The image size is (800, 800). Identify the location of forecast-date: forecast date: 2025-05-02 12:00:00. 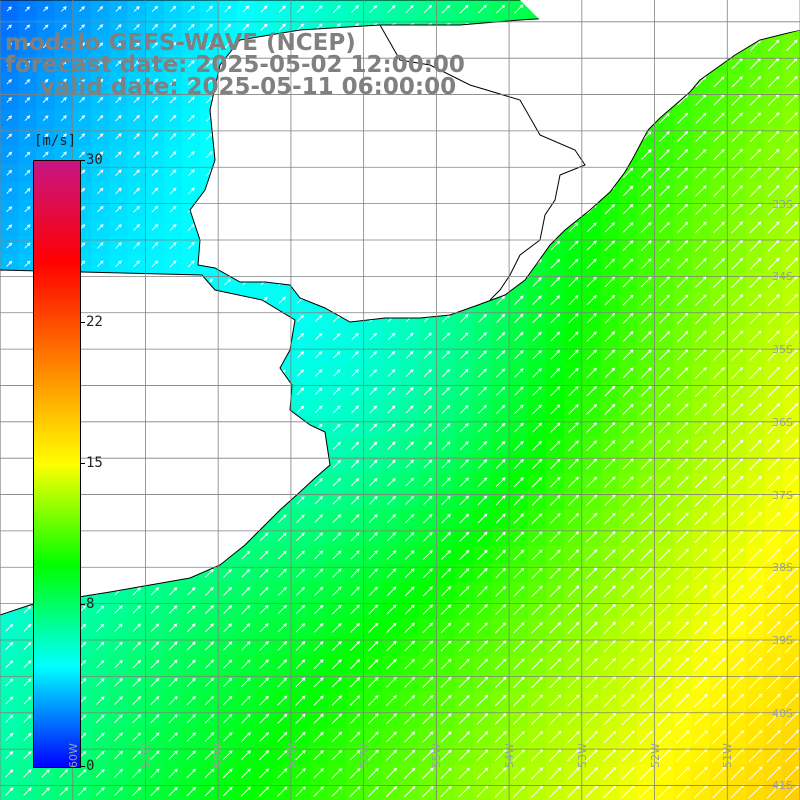
(235, 65).